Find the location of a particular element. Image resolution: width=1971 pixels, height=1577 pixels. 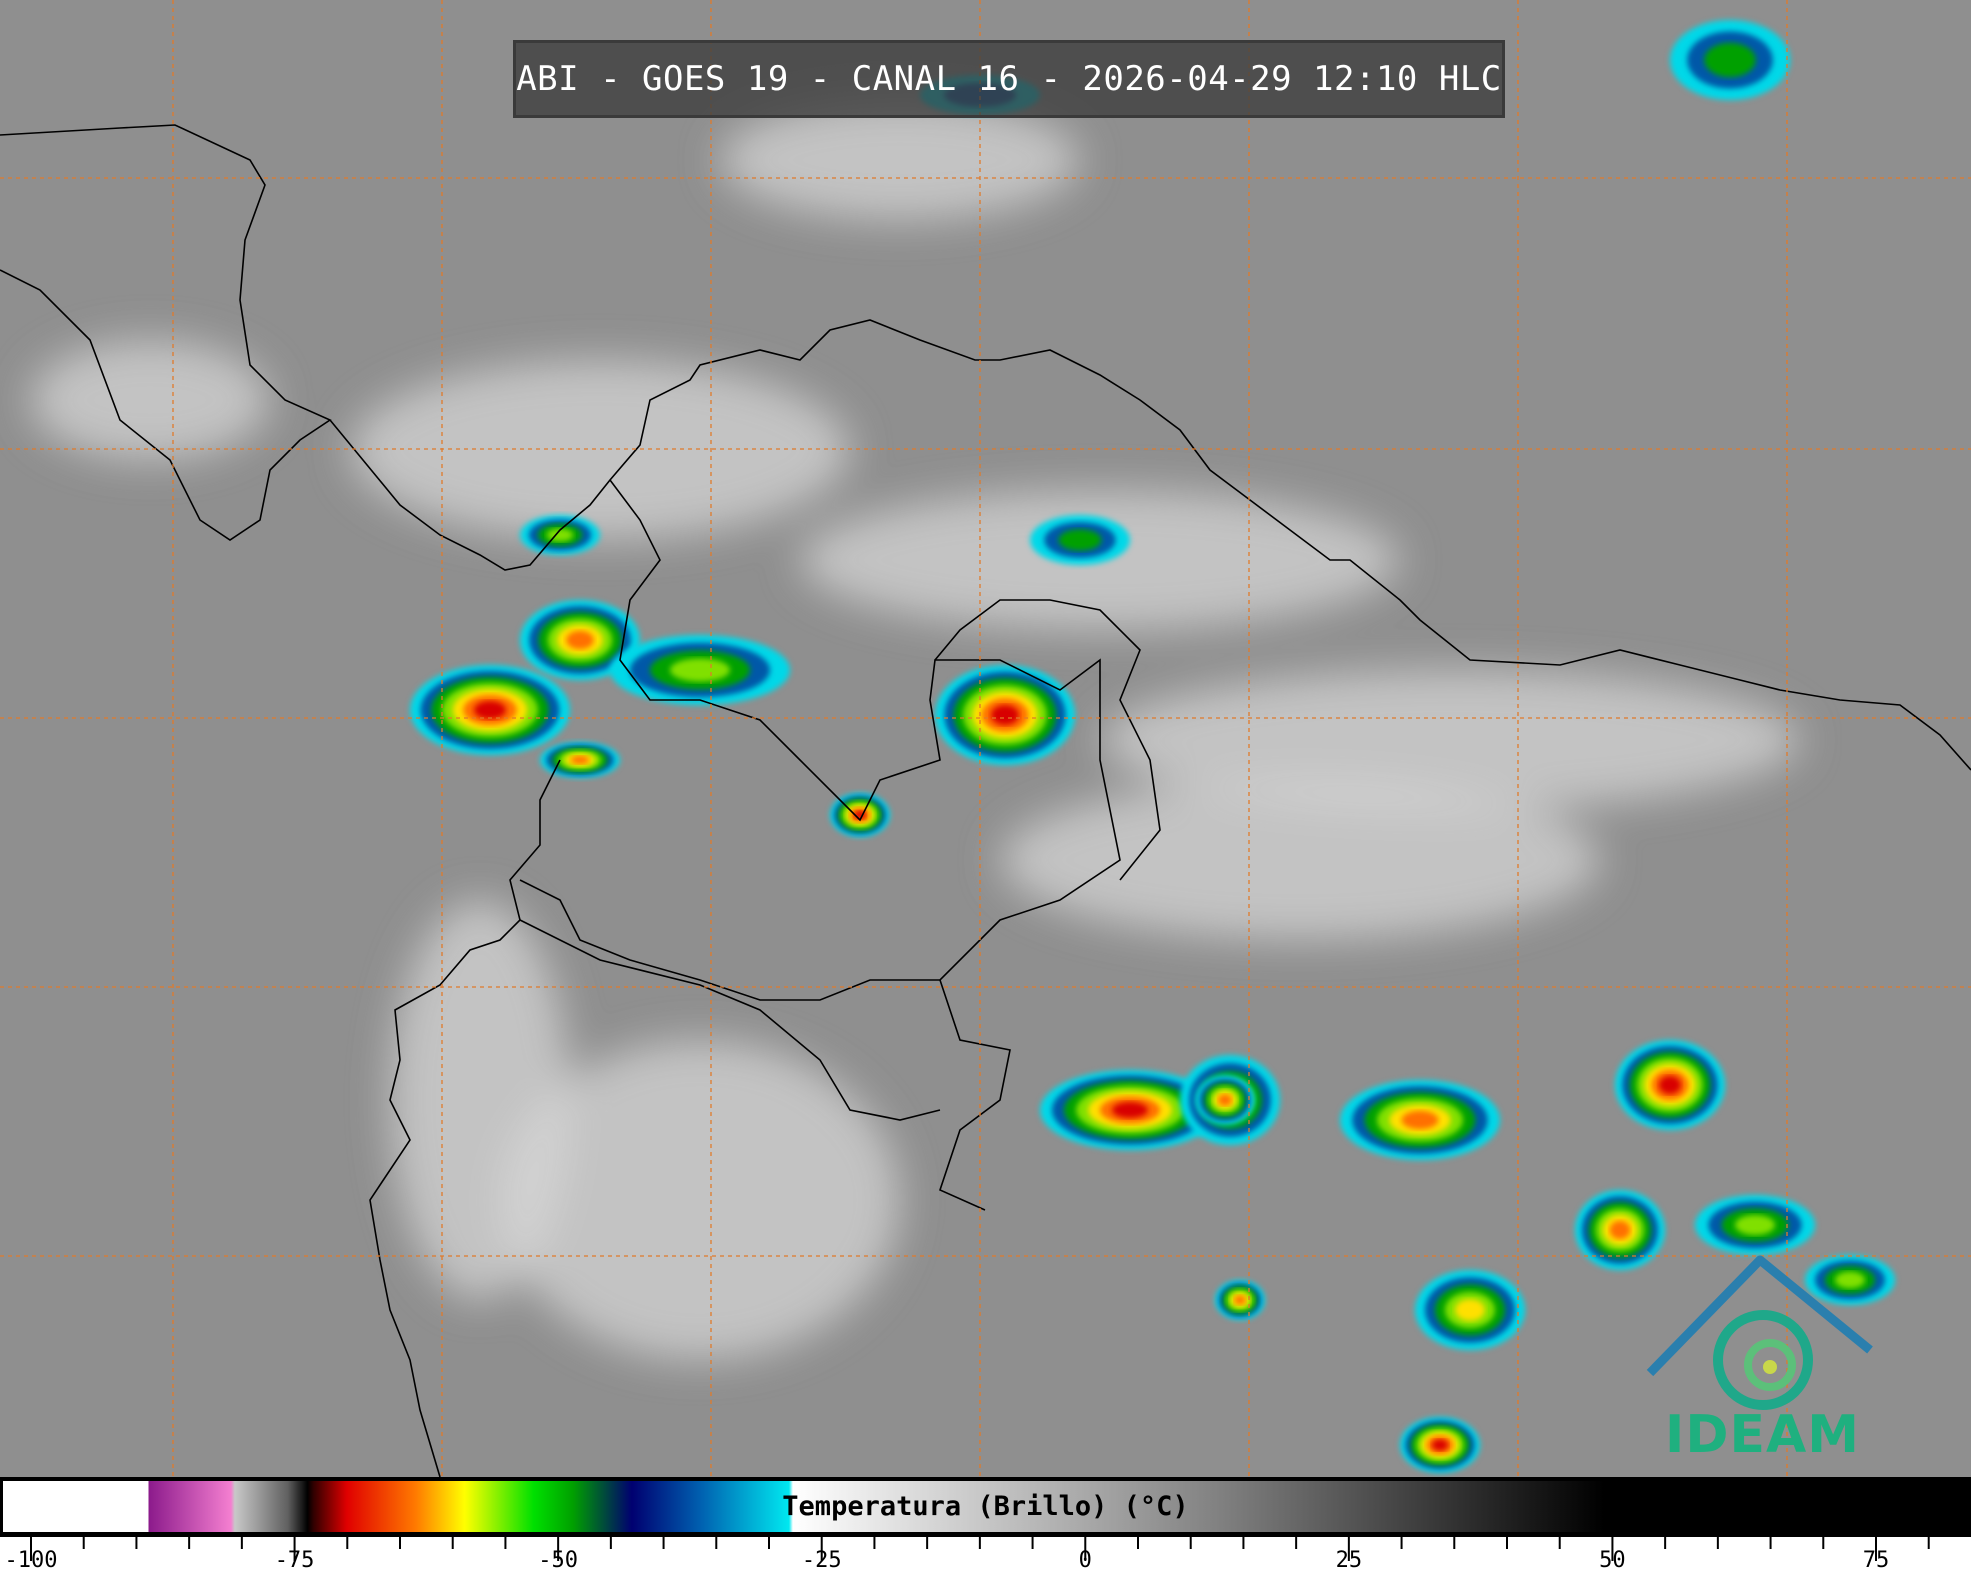

colorbar-ticks is located at coordinates (980, 1549).